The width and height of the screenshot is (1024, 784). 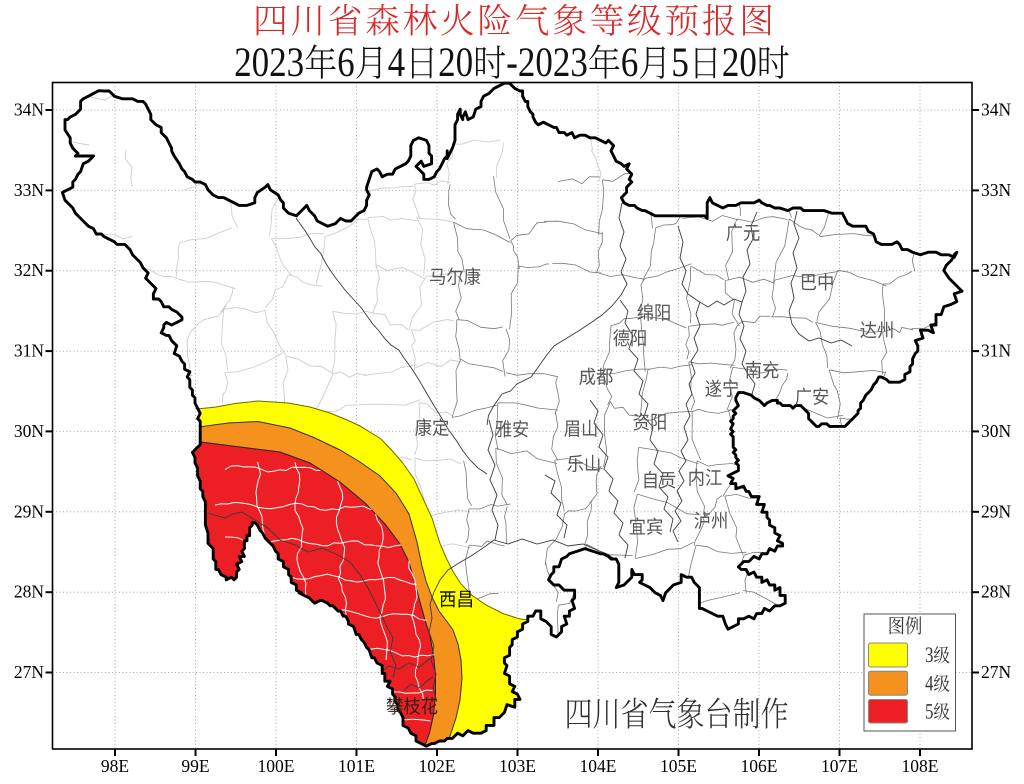 What do you see at coordinates (517, 766) in the screenshot?
I see `svg-text: 103E` at bounding box center [517, 766].